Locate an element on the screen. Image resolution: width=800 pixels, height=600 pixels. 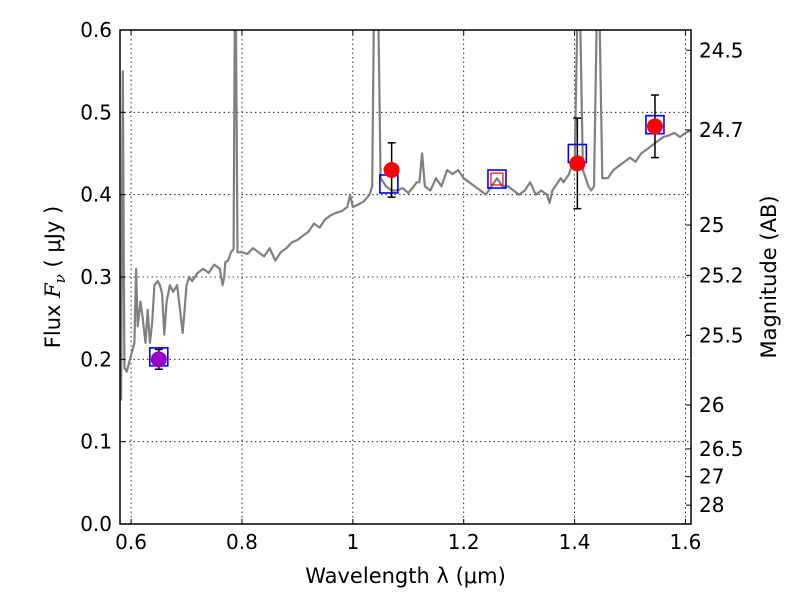
y-tick-label: 0.3 is located at coordinates (96, 277).